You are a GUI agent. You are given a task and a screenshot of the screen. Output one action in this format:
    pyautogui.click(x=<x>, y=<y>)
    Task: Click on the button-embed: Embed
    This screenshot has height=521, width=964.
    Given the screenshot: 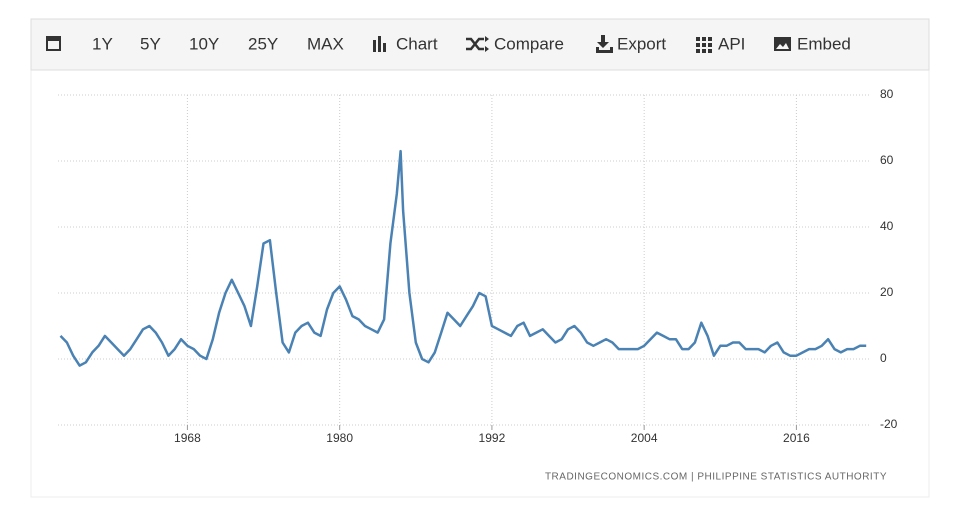 What is the action you would take?
    pyautogui.click(x=824, y=43)
    